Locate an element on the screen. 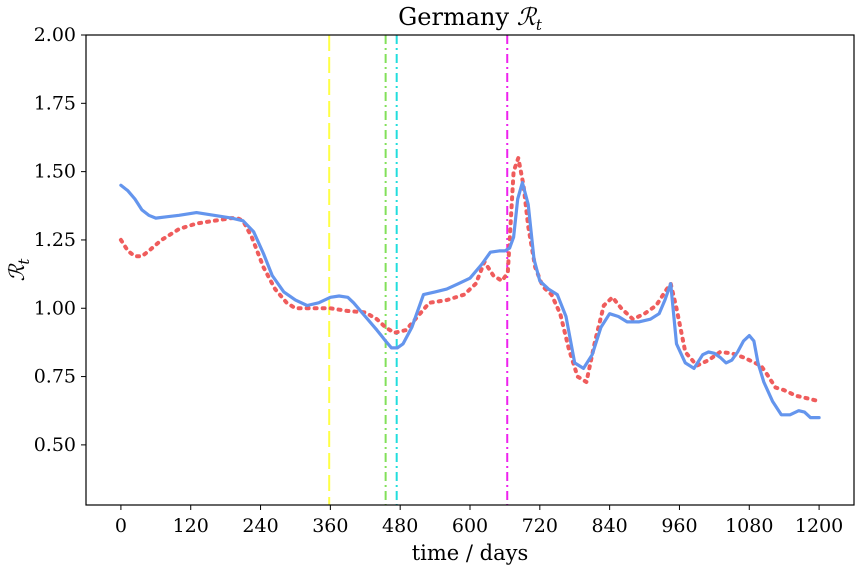  y-tick-label: 1.25 is located at coordinates (55, 240).